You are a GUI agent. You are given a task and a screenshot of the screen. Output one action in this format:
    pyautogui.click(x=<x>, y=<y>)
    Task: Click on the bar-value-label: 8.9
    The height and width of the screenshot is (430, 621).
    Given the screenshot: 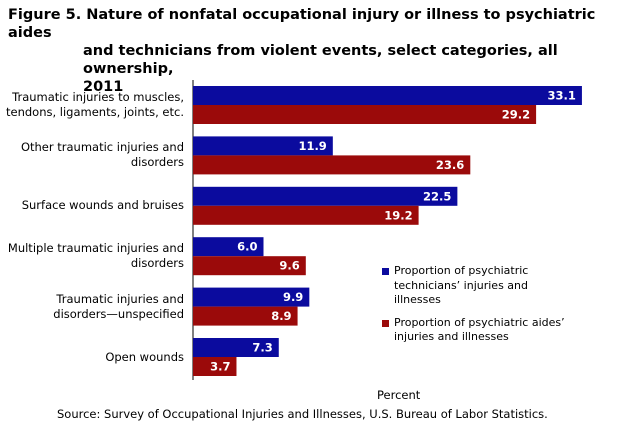 What is the action you would take?
    pyautogui.click(x=281, y=316)
    